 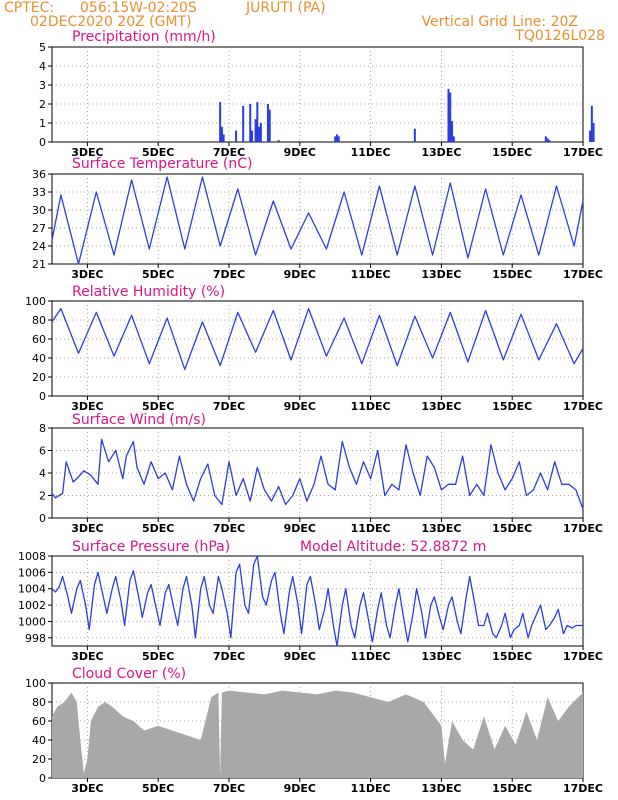 I want to click on y-tick-label: 4, so click(x=42, y=473).